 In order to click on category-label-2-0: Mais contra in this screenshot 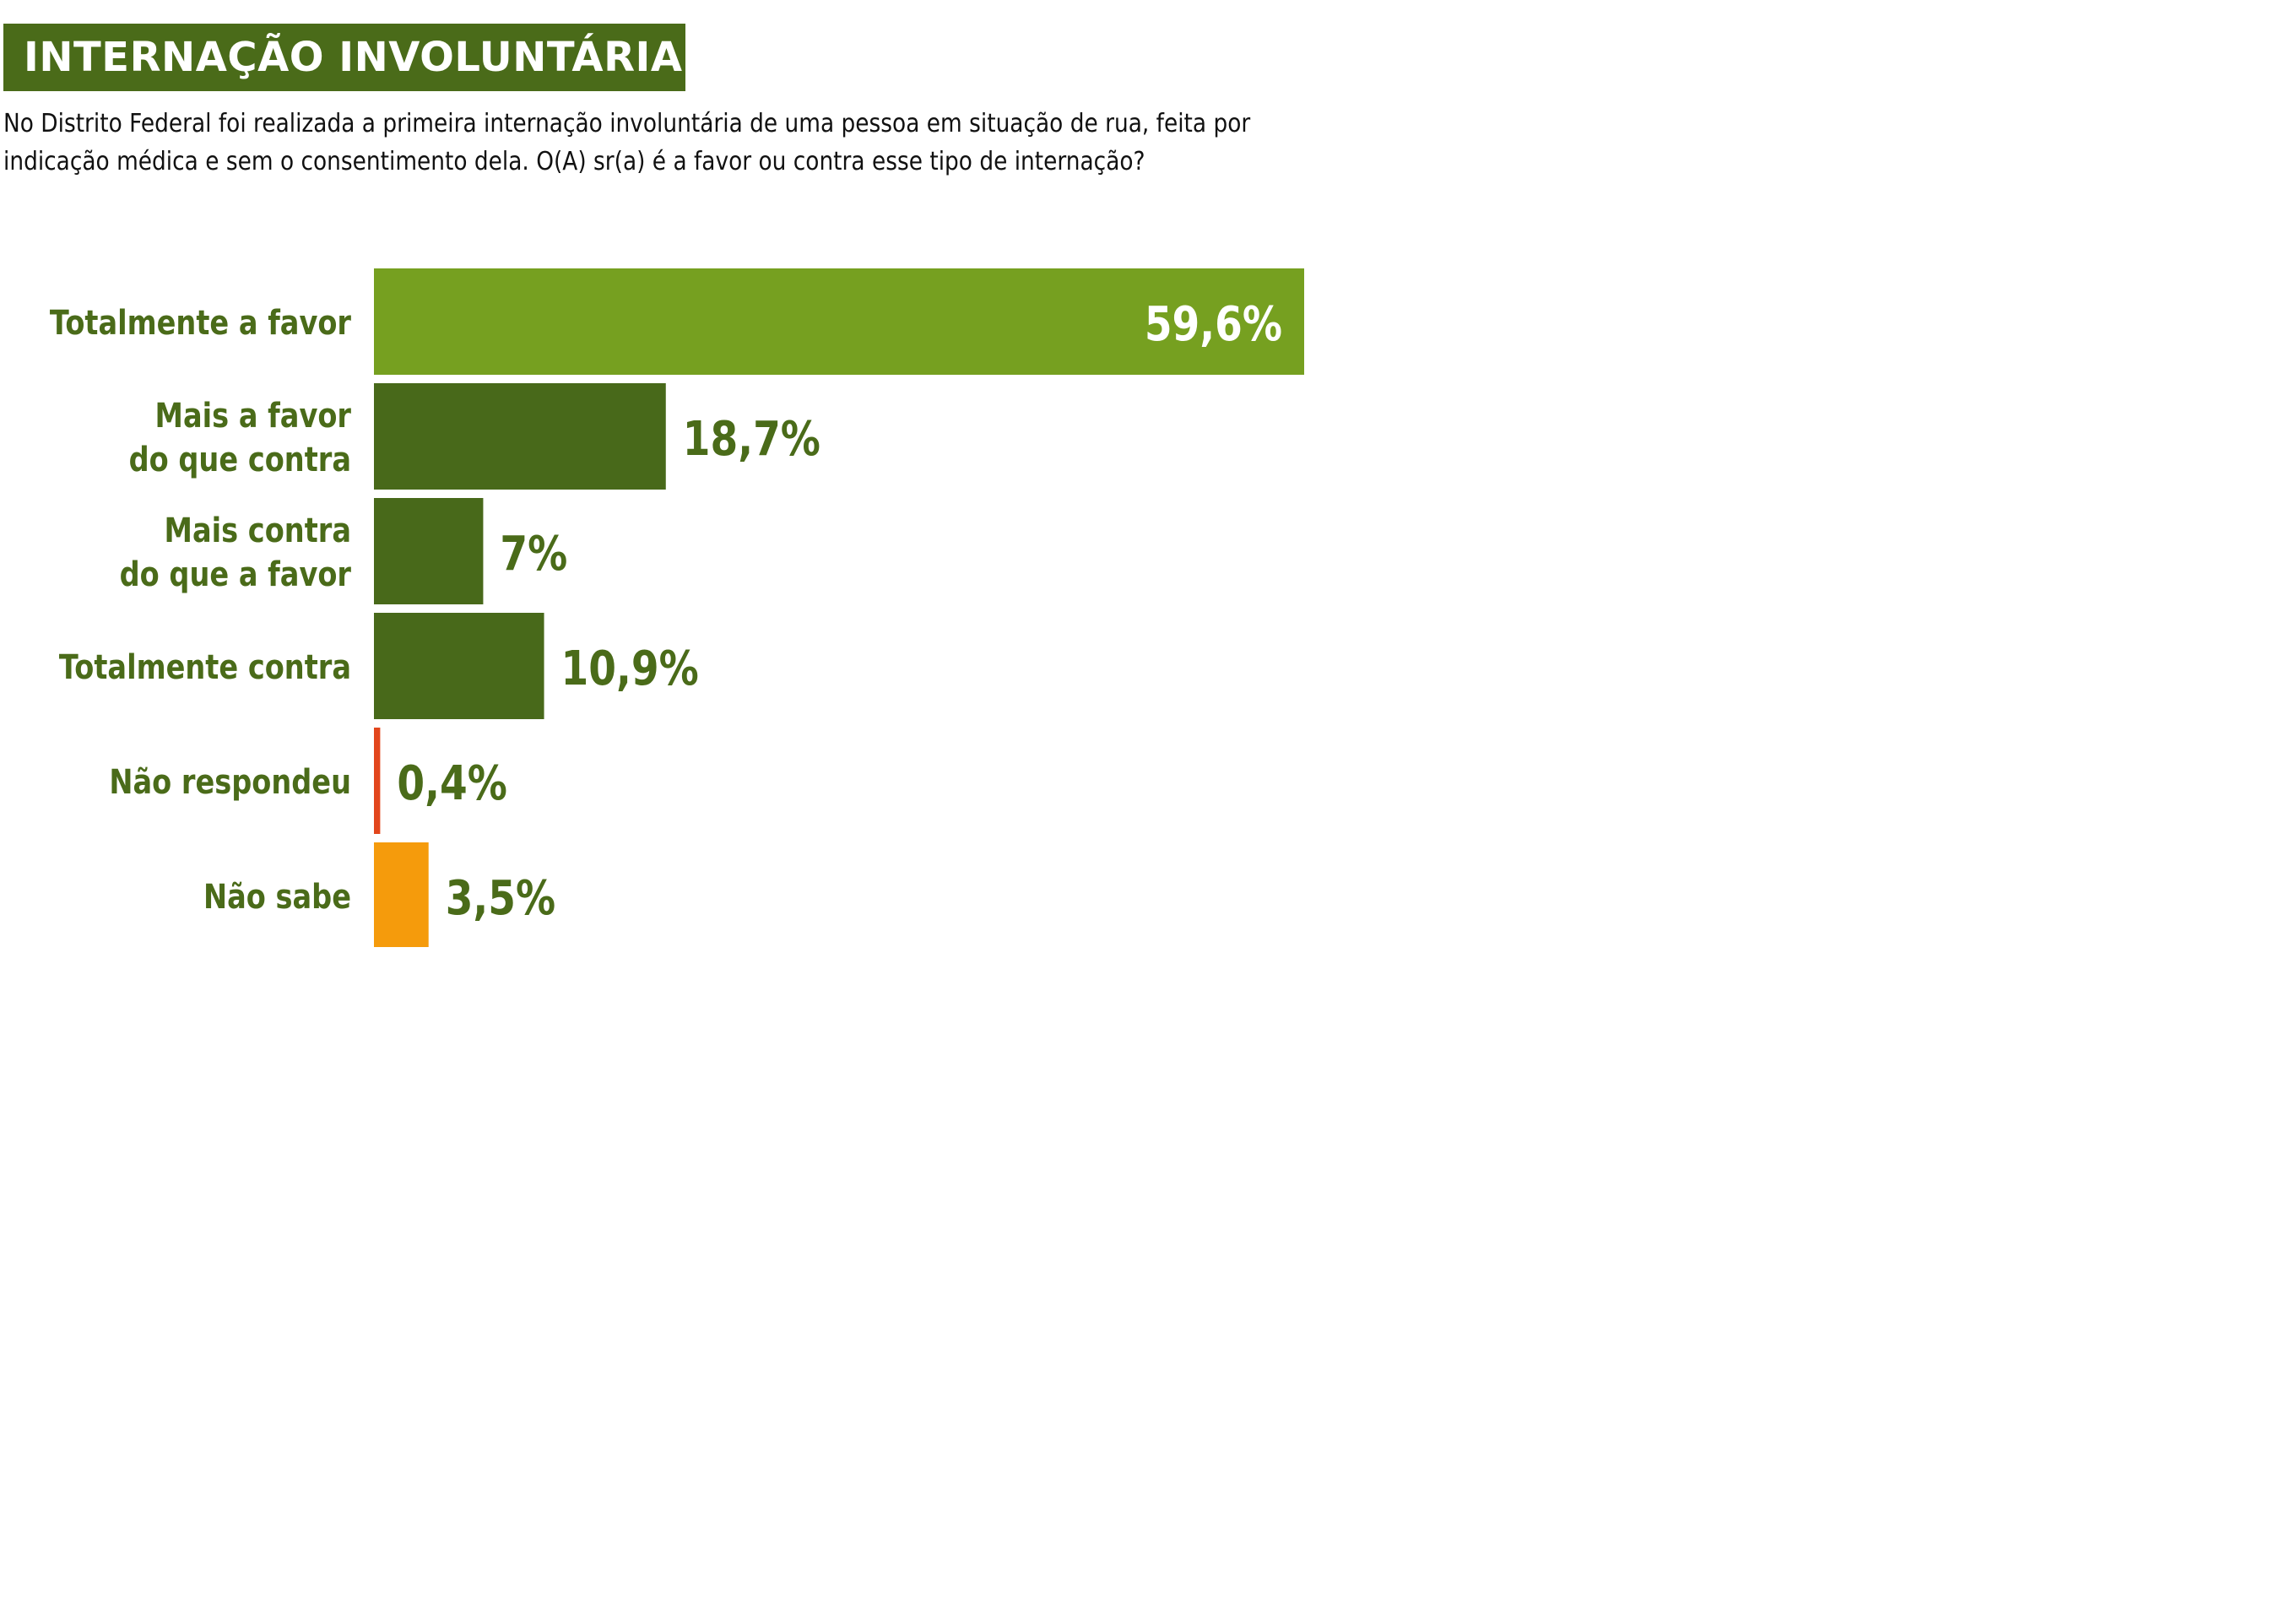, I will do `click(258, 530)`.